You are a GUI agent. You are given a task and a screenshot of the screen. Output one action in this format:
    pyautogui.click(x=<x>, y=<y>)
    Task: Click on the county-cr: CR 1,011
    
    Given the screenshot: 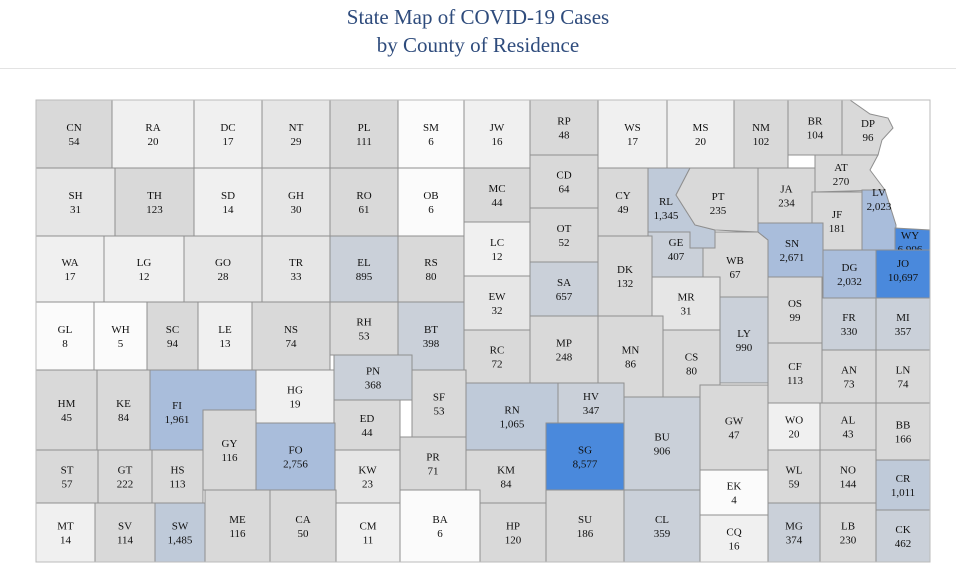 What is the action you would take?
    pyautogui.click(x=903, y=485)
    